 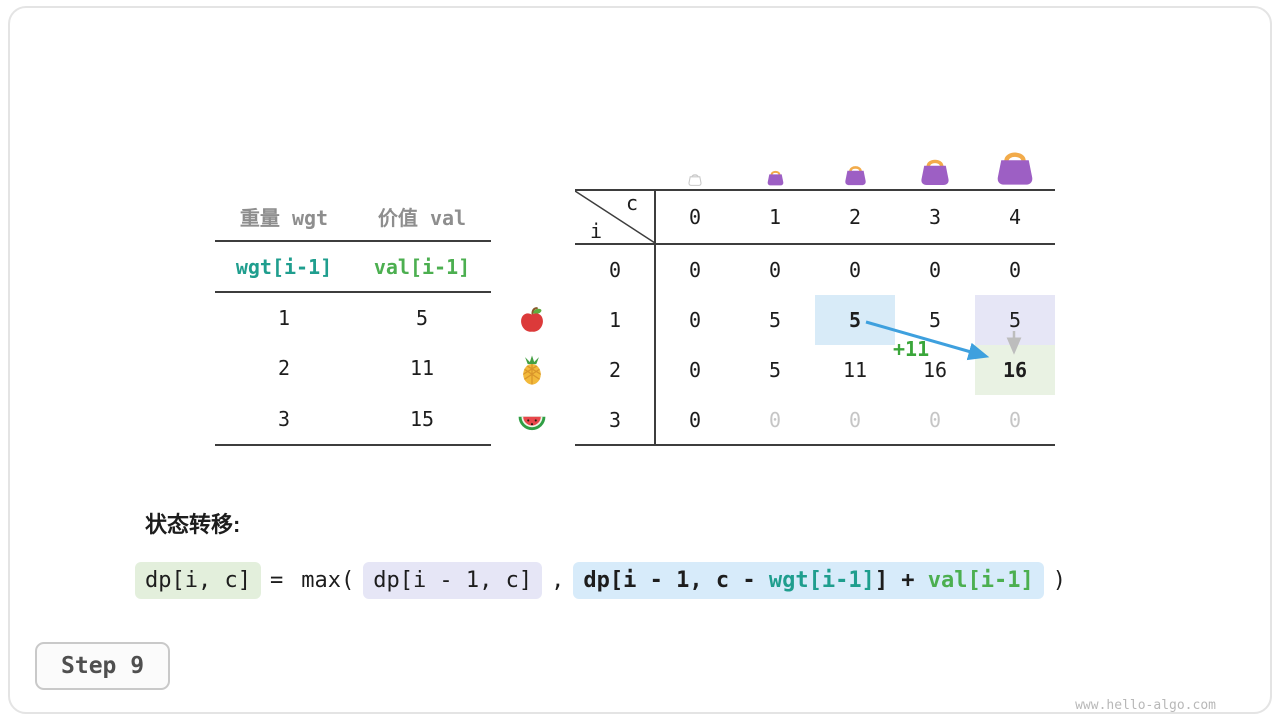 I want to click on dp-row-header: 3, so click(x=615, y=420).